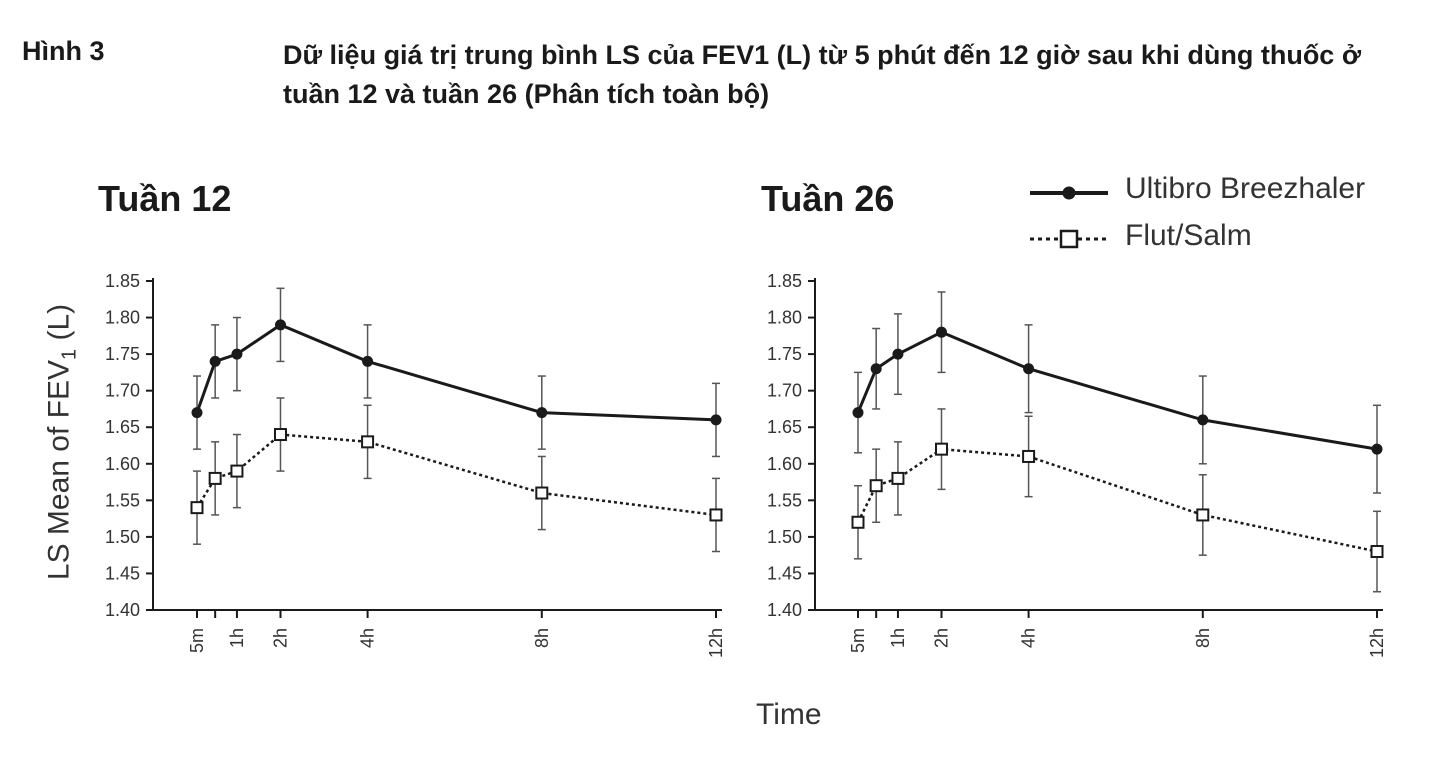 This screenshot has width=1442, height=763. What do you see at coordinates (1188, 235) in the screenshot?
I see `legend-label-flutsalm: Flut/Salm` at bounding box center [1188, 235].